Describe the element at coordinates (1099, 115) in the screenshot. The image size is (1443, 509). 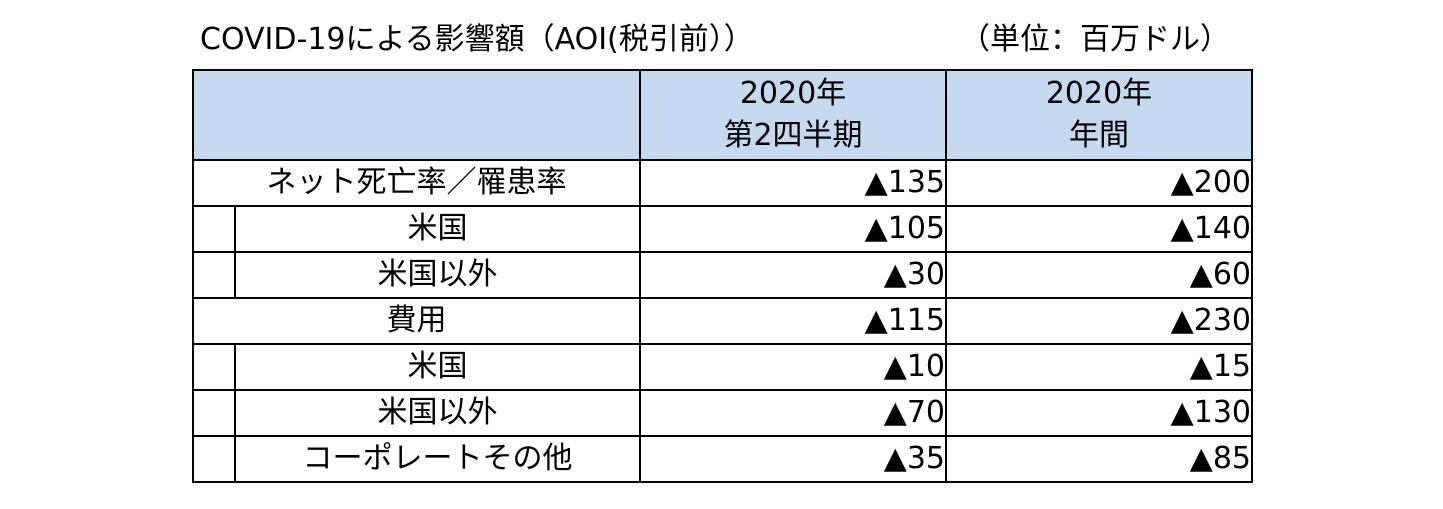
I see `header-annual-cell: 2020年 年間` at that location.